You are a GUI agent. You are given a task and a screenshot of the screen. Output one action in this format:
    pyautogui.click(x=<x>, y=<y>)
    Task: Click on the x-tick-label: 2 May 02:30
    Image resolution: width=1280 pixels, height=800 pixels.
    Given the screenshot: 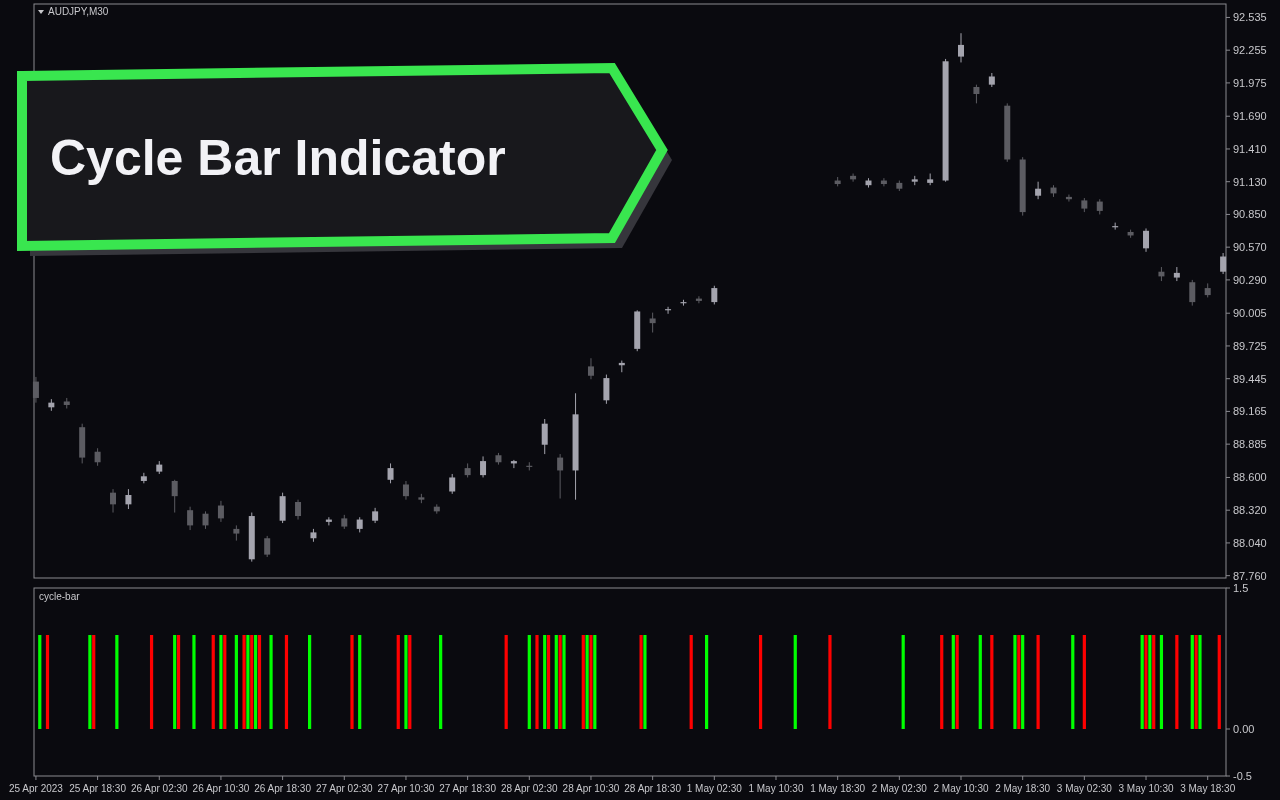 What is the action you would take?
    pyautogui.click(x=899, y=788)
    